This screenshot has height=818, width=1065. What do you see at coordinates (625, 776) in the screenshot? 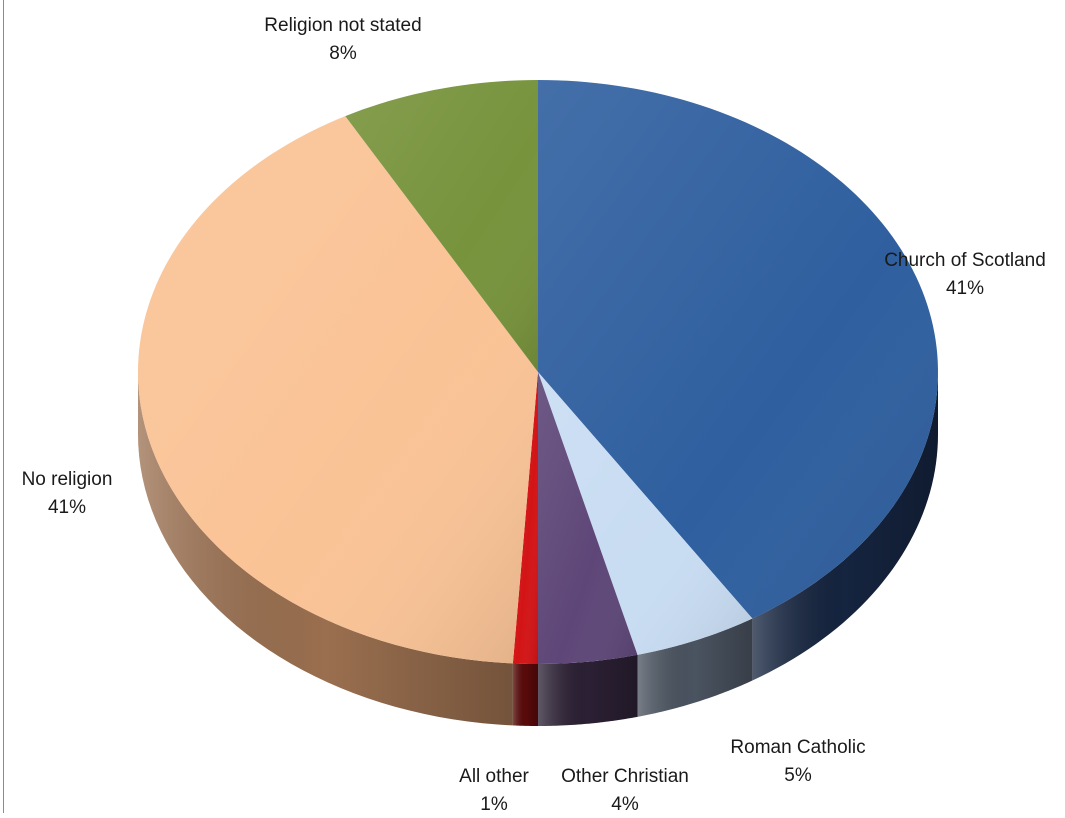
I see `data-label-category: Other Christian` at bounding box center [625, 776].